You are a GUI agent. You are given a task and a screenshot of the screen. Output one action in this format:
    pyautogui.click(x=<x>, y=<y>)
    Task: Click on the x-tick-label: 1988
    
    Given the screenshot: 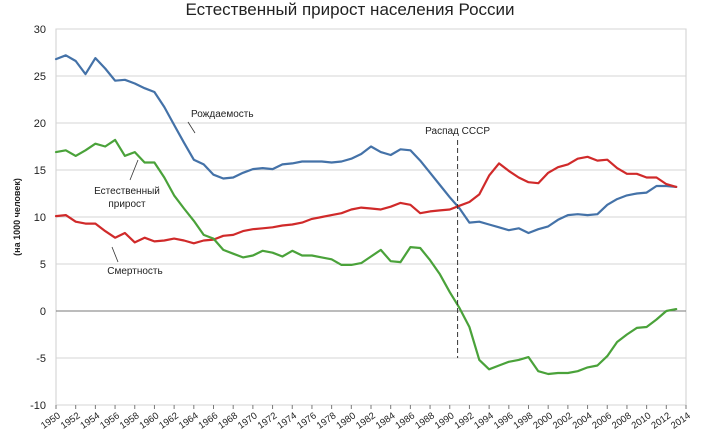 What is the action you would take?
    pyautogui.click(x=425, y=420)
    